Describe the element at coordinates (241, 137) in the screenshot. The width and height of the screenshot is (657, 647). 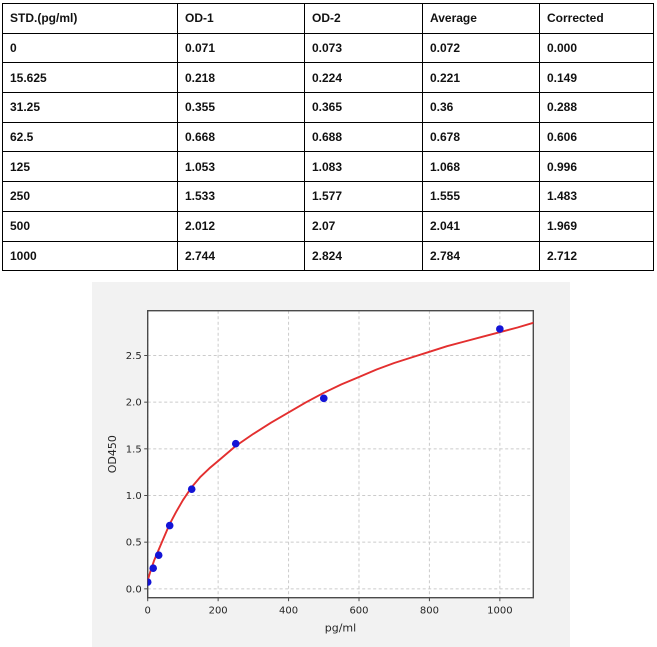
I see `table-cell: 0.668` at that location.